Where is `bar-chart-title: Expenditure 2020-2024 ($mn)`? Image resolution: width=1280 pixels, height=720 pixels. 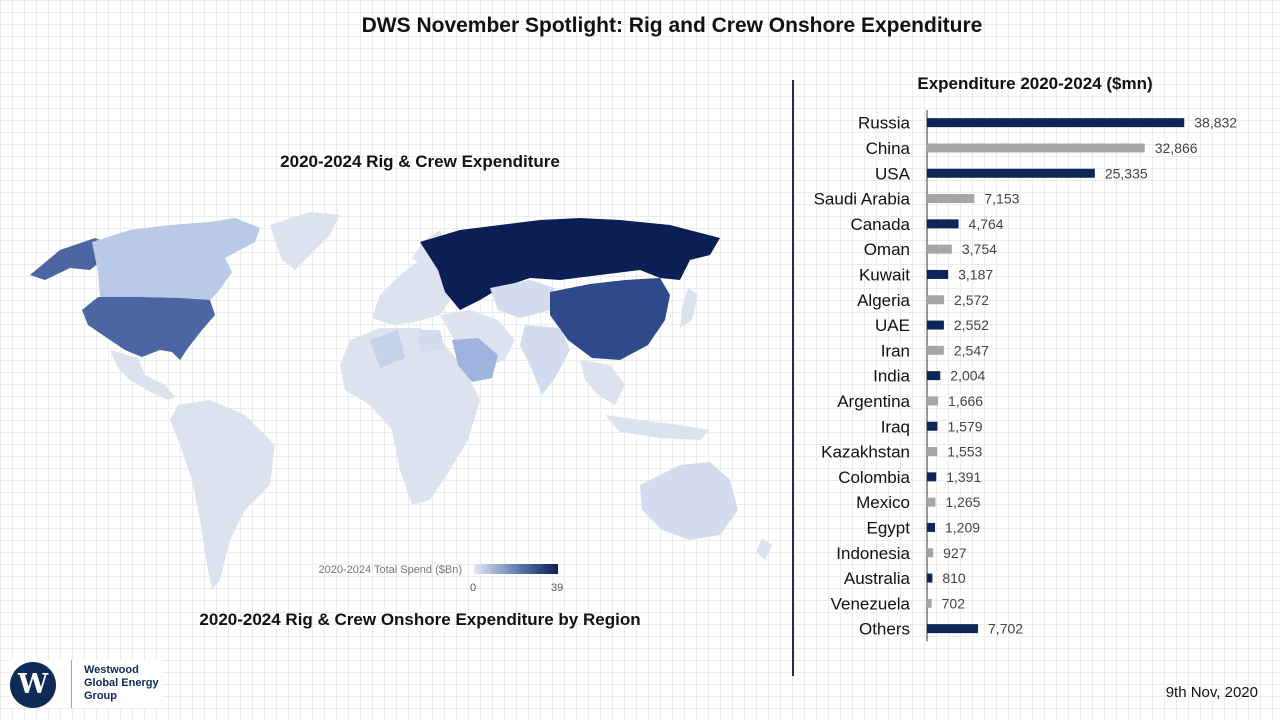 bar-chart-title: Expenditure 2020-2024 ($mn) is located at coordinates (1035, 83).